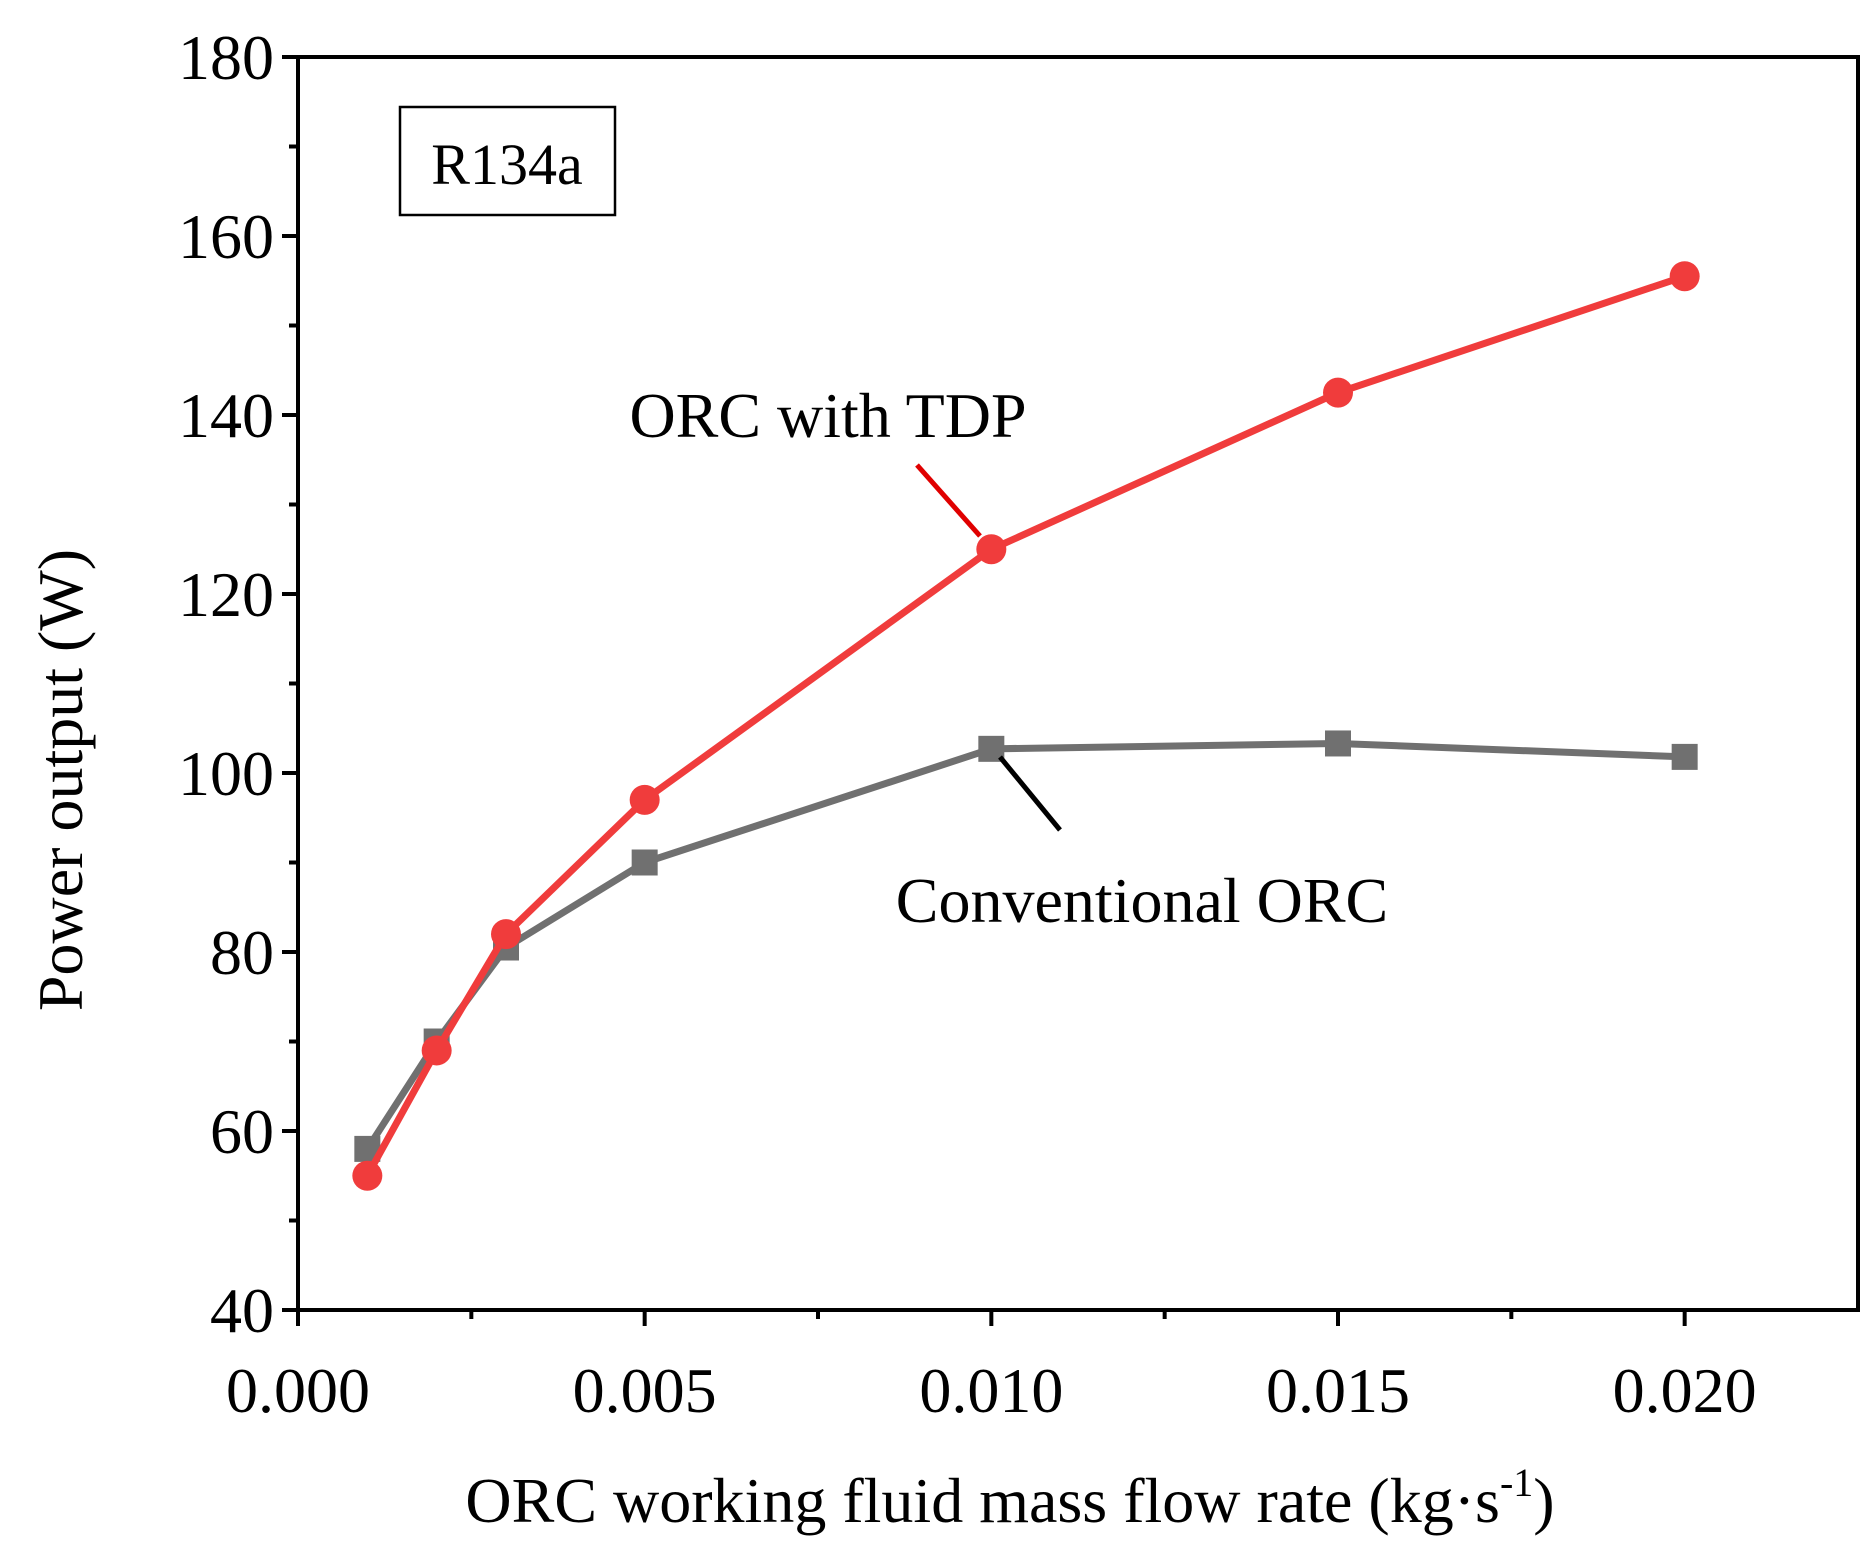 The image size is (1871, 1560). I want to click on y-tick-label: 80, so click(242, 952).